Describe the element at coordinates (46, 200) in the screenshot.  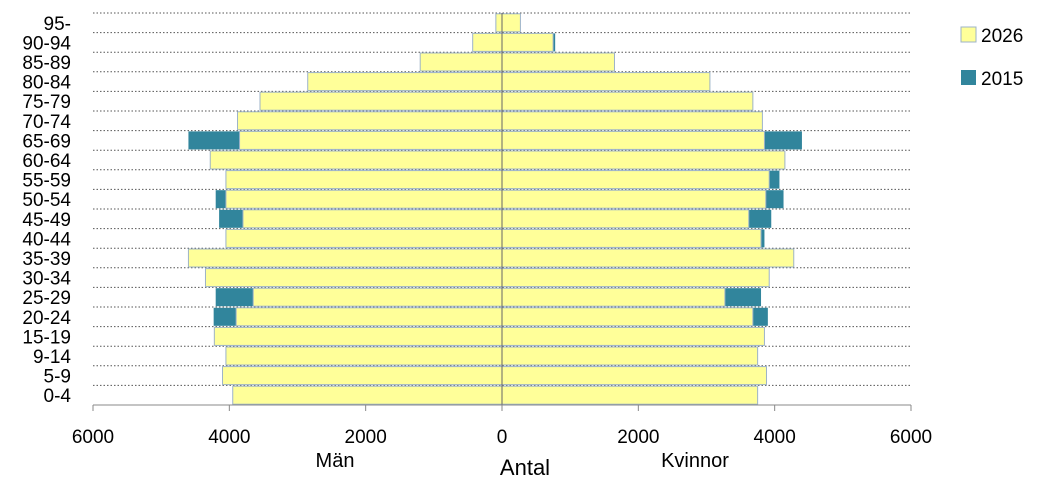
I see `age-group-label: 50-54` at that location.